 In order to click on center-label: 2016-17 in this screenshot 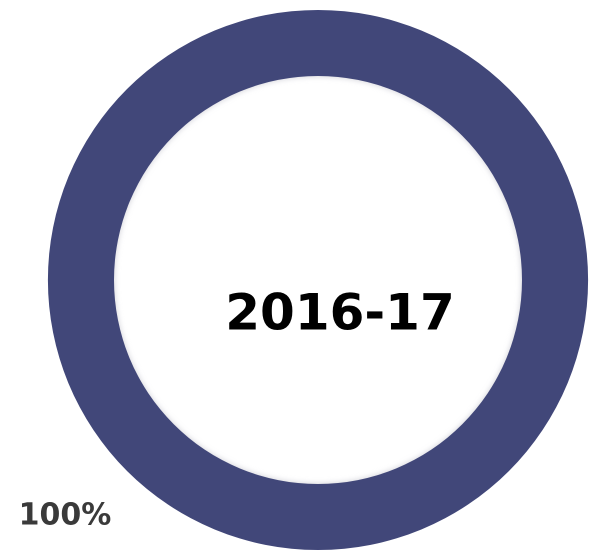, I will do `click(340, 313)`.